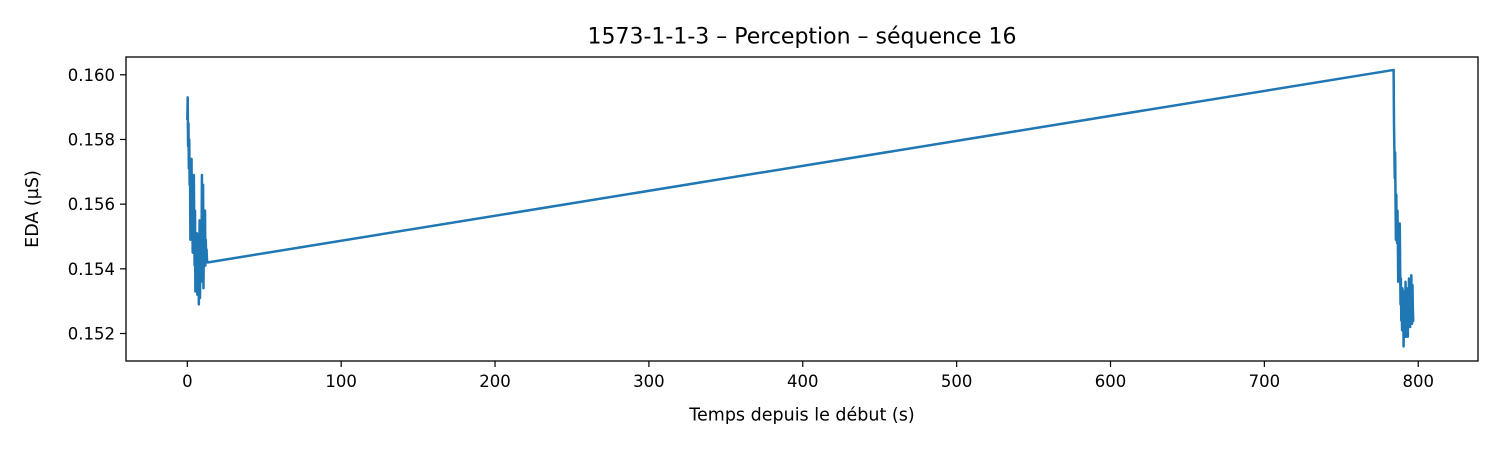  Describe the element at coordinates (957, 381) in the screenshot. I see `x-tick-label: 500` at that location.